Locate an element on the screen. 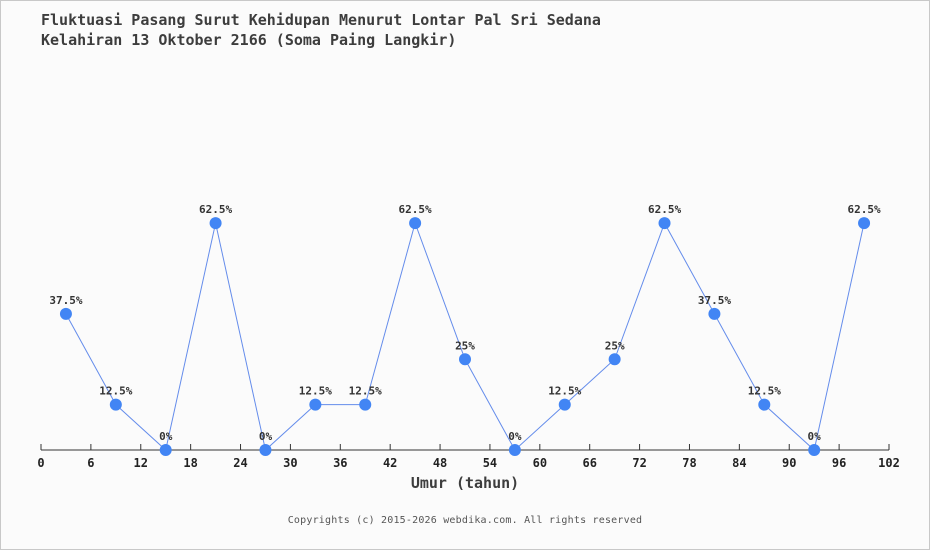 The height and width of the screenshot is (550, 930). x-axis-tick-label: 48 is located at coordinates (440, 463).